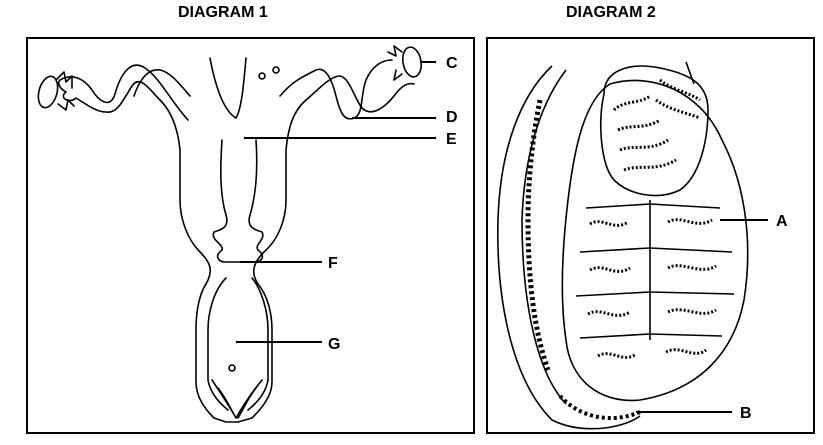 The width and height of the screenshot is (823, 445). Describe the element at coordinates (656, 125) in the screenshot. I see `epididymis-head-coils` at that location.